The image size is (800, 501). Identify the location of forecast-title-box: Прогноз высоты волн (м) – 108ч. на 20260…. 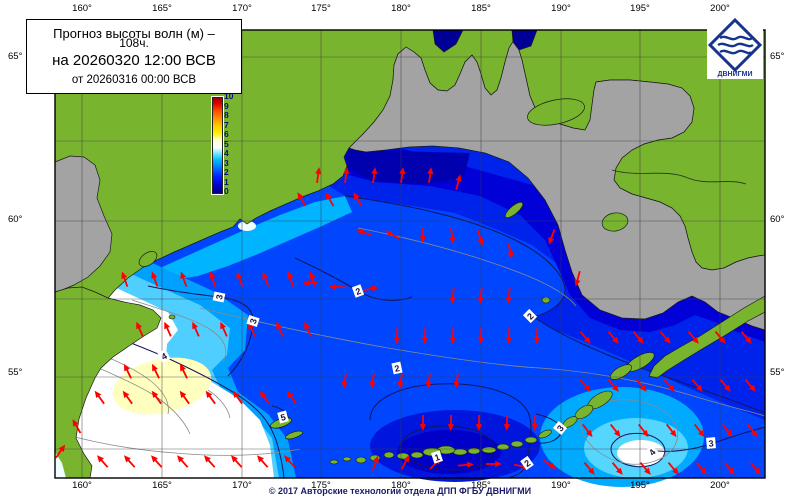
(134, 56).